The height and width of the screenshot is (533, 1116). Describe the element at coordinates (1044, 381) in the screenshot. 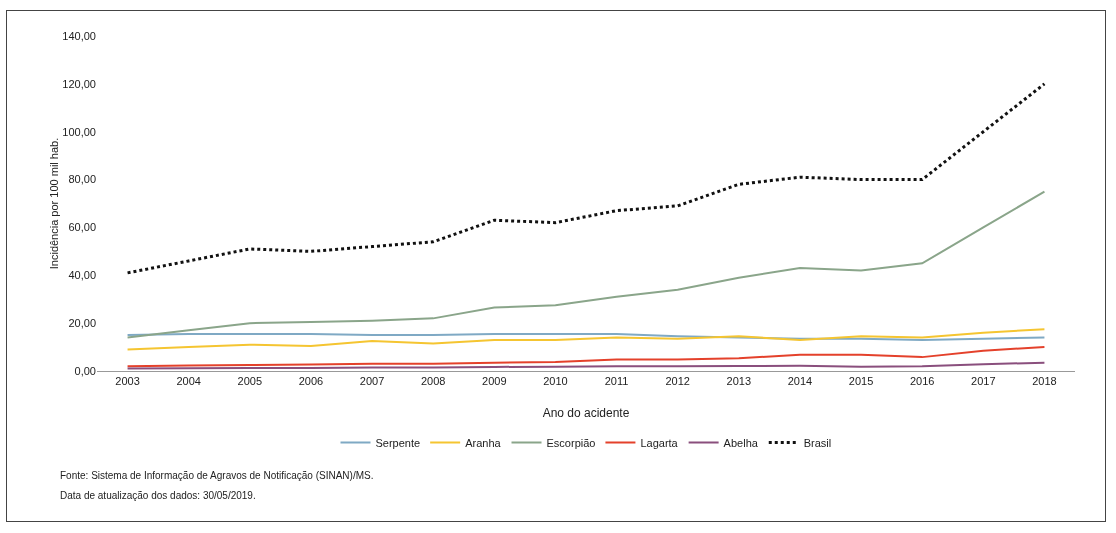

I see `x-tick-label: 2018` at that location.